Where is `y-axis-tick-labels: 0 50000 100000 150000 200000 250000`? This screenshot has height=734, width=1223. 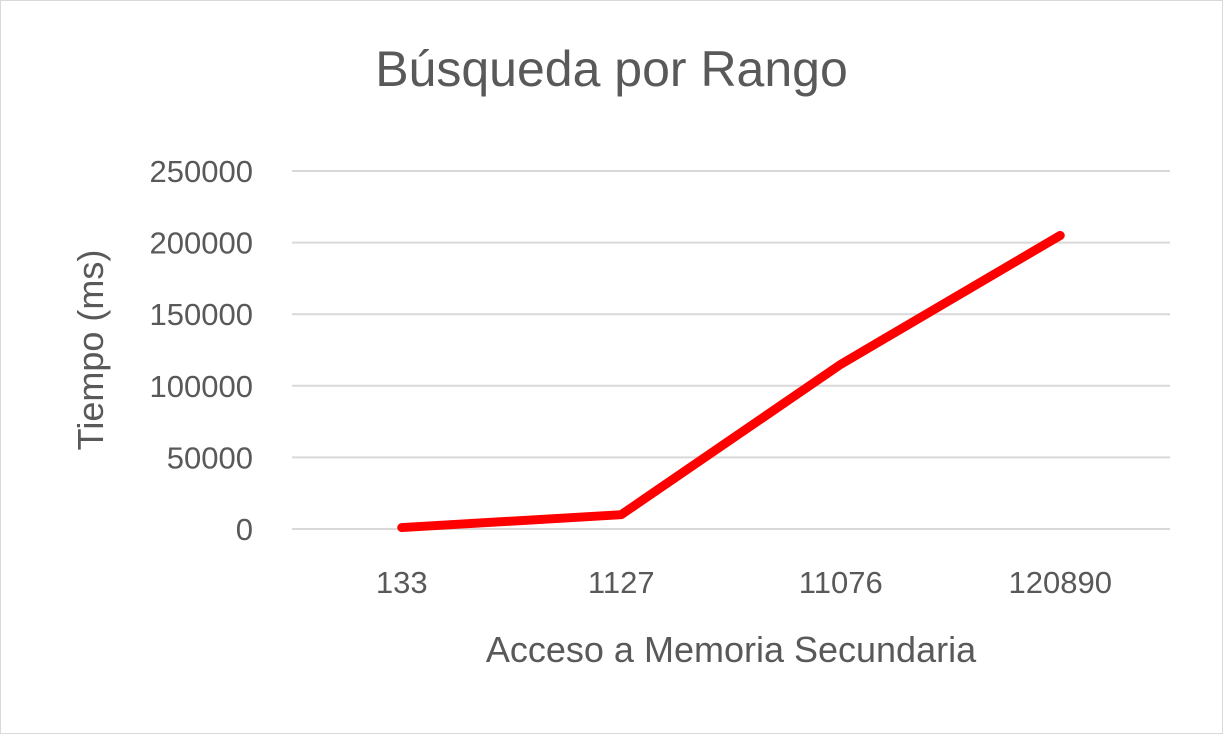
y-axis-tick-labels: 0 50000 100000 150000 200000 250000 is located at coordinates (201, 350).